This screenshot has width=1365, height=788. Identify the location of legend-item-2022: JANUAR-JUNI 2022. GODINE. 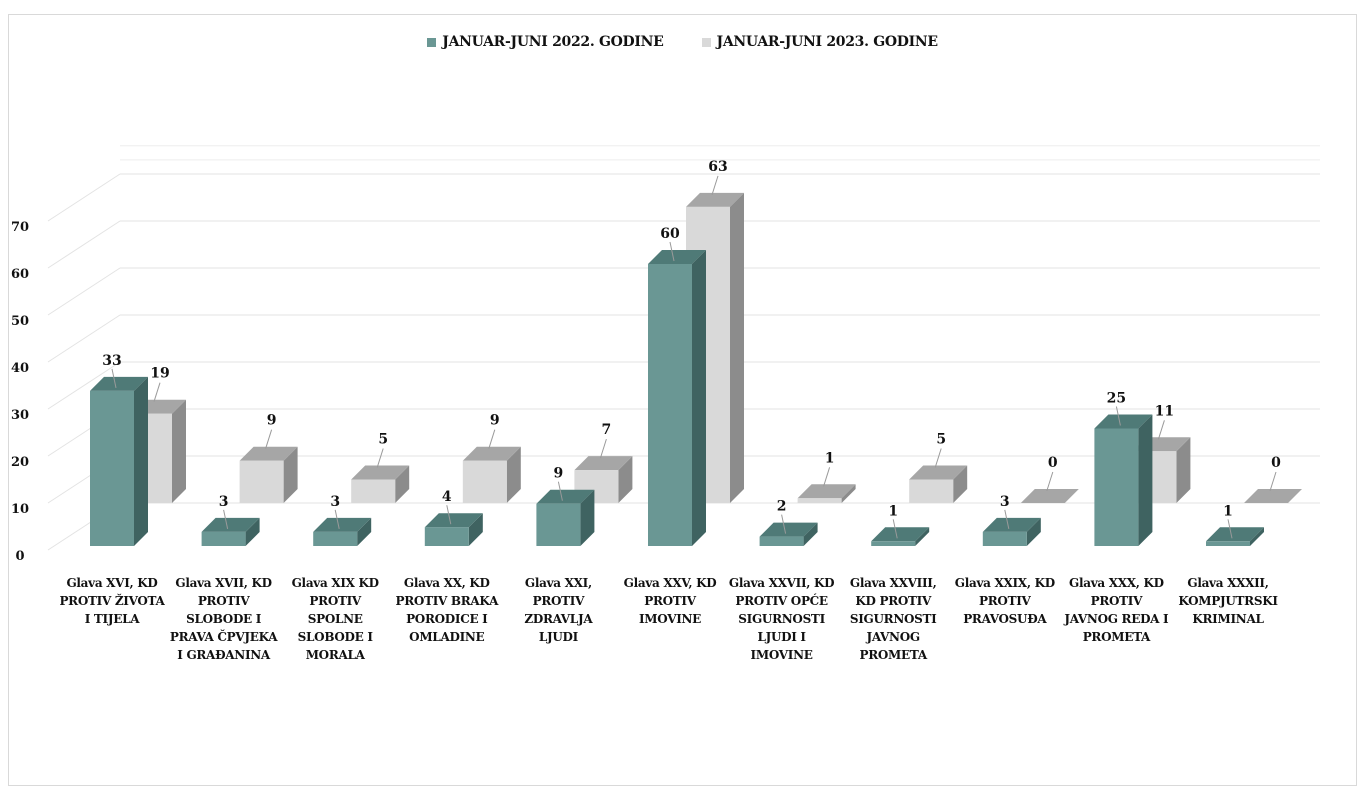
(545, 42).